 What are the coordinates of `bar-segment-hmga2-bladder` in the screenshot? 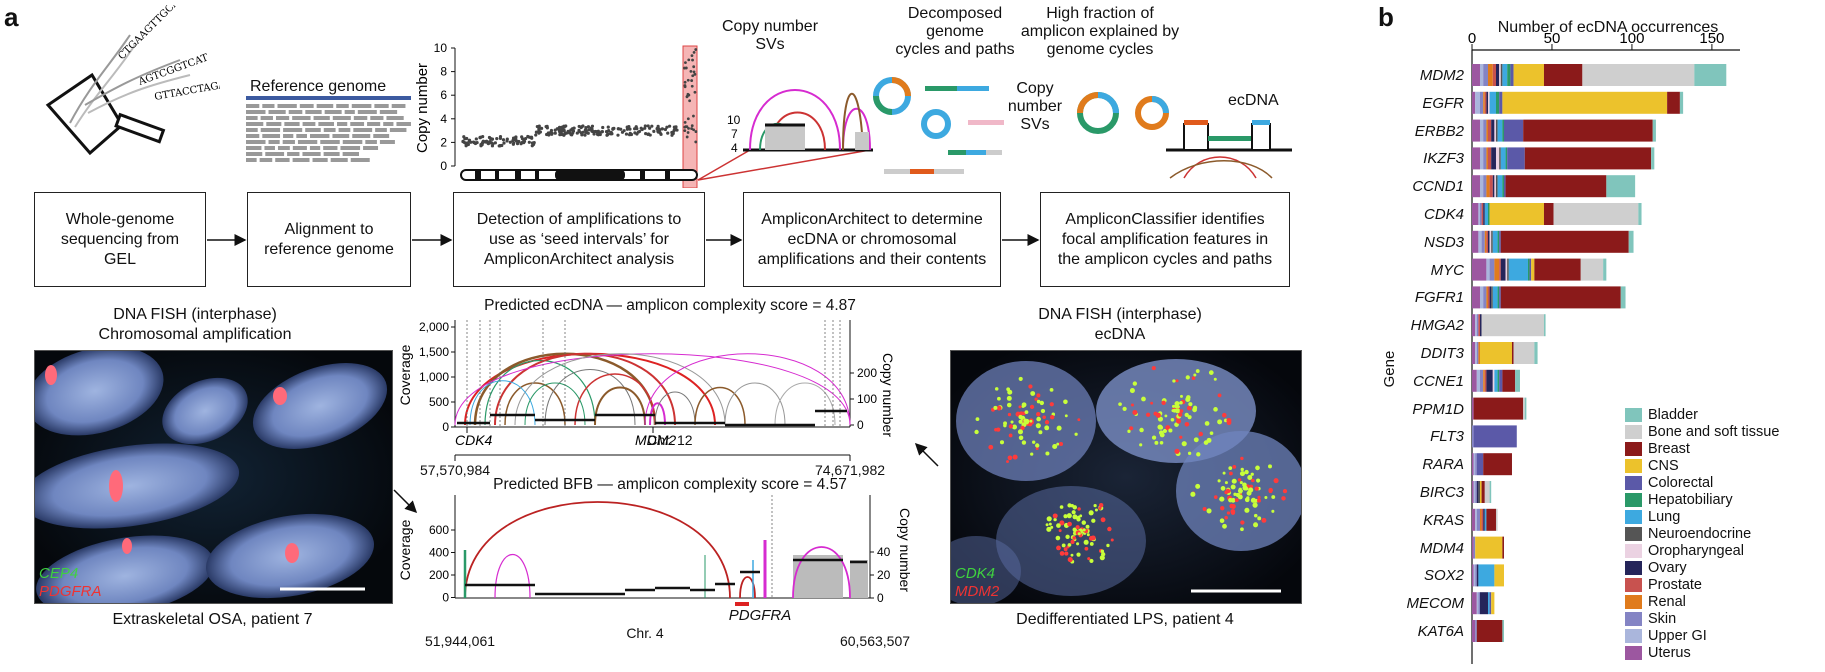 It's located at (1544, 325).